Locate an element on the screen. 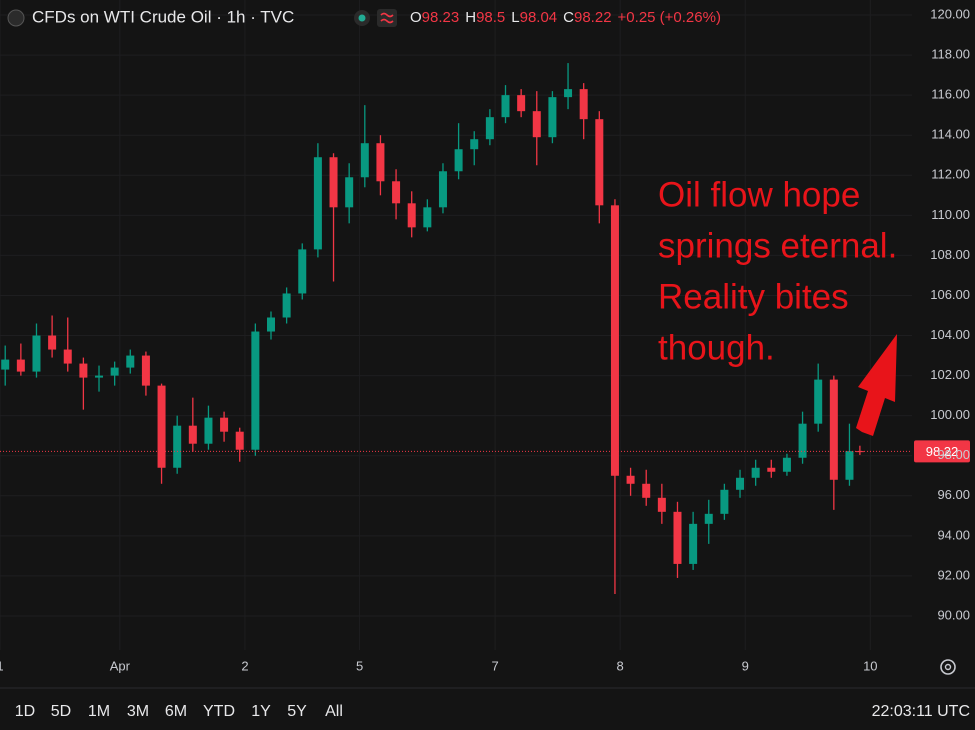 Image resolution: width=975 pixels, height=730 pixels. settings-icon is located at coordinates (948, 667).